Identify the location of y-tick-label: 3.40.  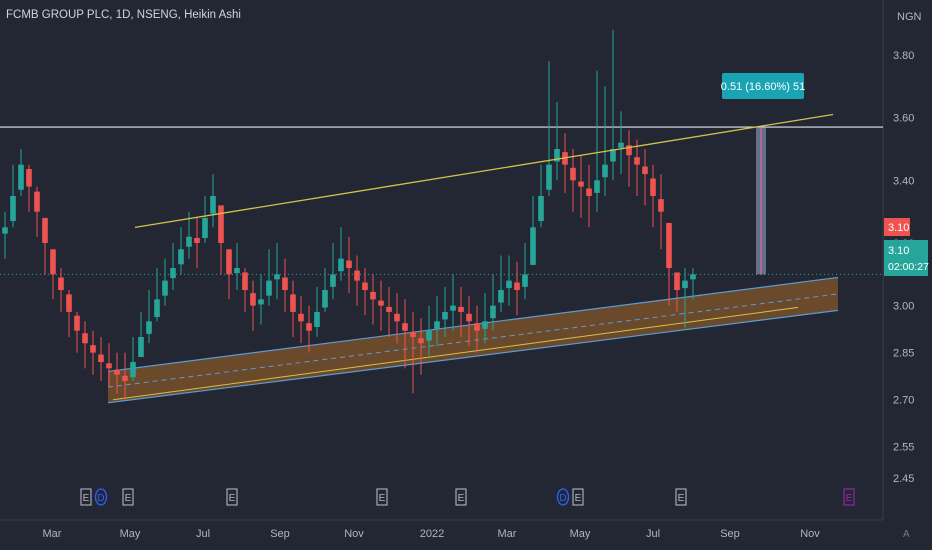
(903, 181).